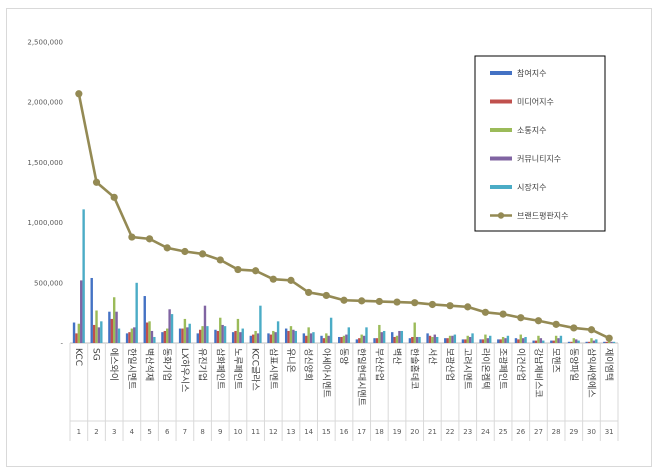 This screenshot has height=475, width=660. What do you see at coordinates (96, 354) in the screenshot?
I see `category-label: SG` at bounding box center [96, 354].